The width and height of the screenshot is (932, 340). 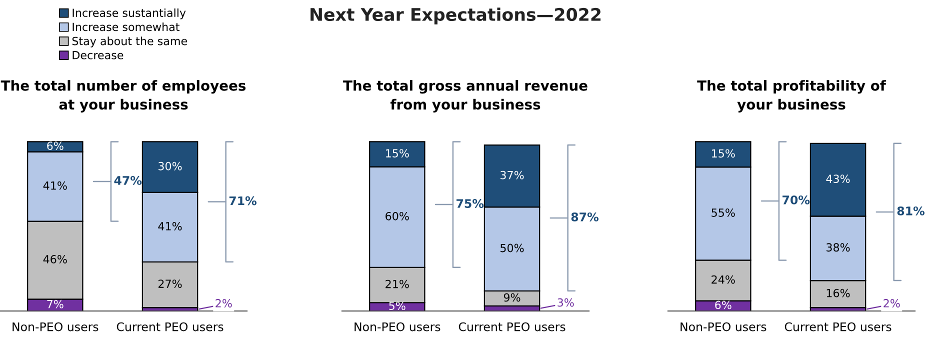 What do you see at coordinates (123, 96) in the screenshot?
I see `chart-title: The total number of employees at your business` at bounding box center [123, 96].